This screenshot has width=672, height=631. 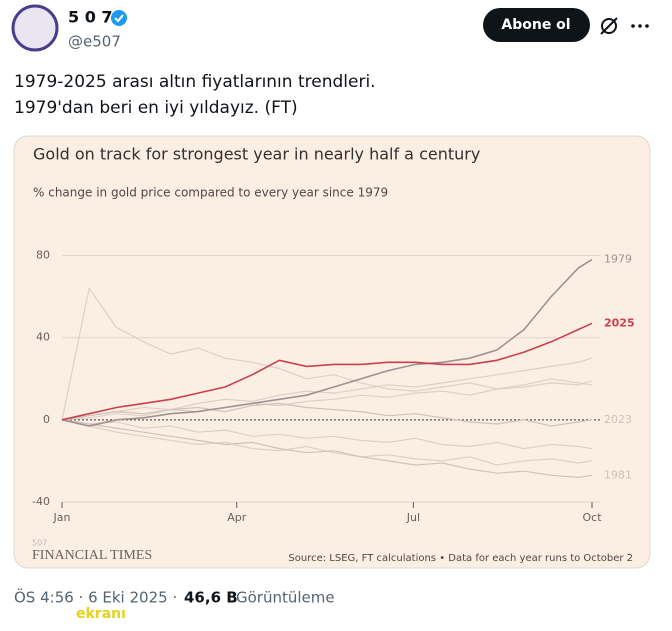 What do you see at coordinates (237, 517) in the screenshot?
I see `x-tick-label: Apr` at bounding box center [237, 517].